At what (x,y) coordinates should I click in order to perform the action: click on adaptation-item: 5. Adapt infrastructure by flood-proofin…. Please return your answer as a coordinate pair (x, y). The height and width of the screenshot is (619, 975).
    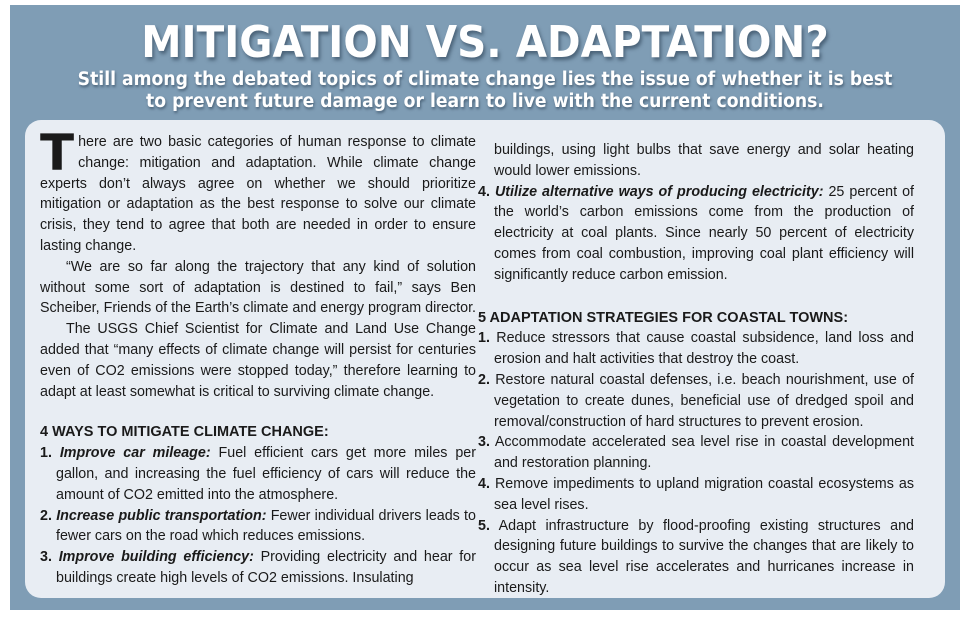
    Looking at the image, I should click on (696, 556).